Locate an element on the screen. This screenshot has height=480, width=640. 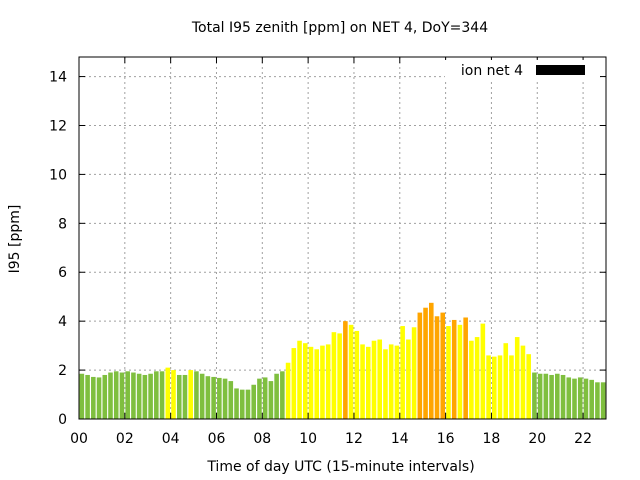
chart-title: Total I95 zenith [ppm] on NET 4, DoY=344 is located at coordinates (339, 28).